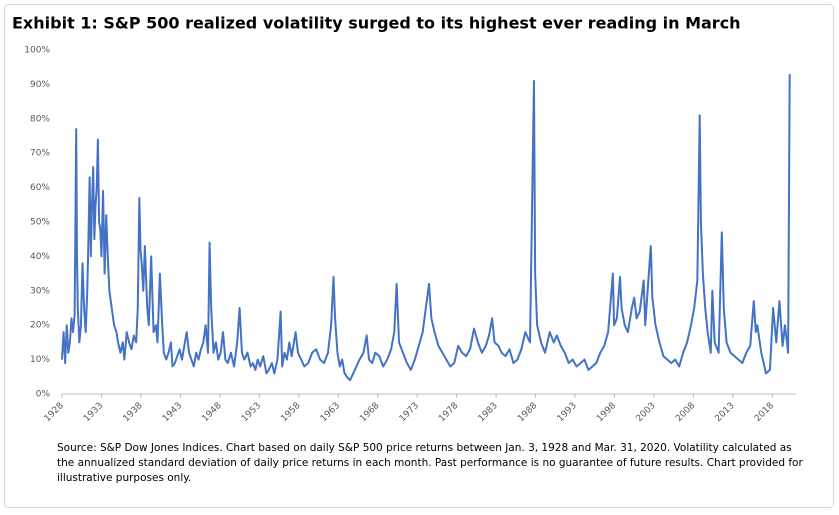 This screenshot has width=839, height=515. I want to click on y-tick-label: 70%, so click(40, 154).